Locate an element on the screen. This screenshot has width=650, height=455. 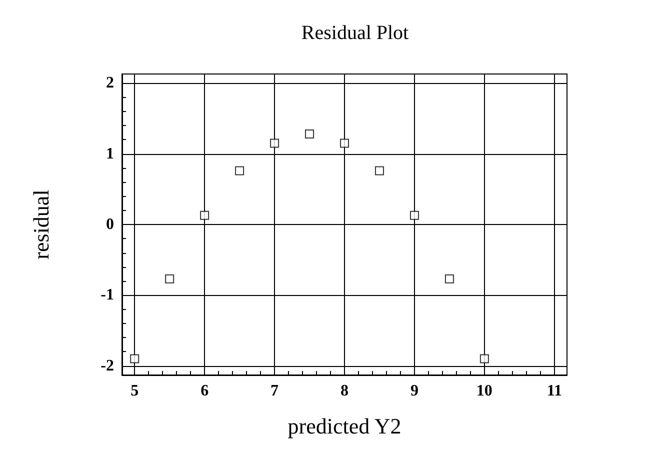
y-tick-label: 2 is located at coordinates (110, 83).